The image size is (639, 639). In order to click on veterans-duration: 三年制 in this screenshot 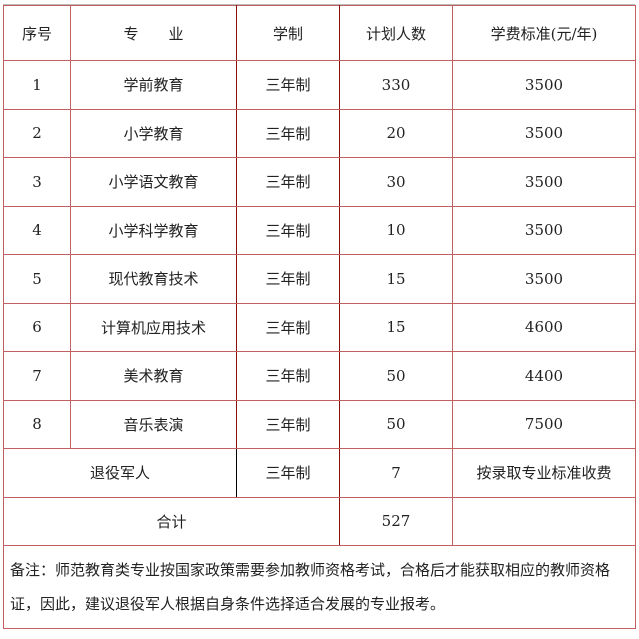, I will do `click(288, 473)`.